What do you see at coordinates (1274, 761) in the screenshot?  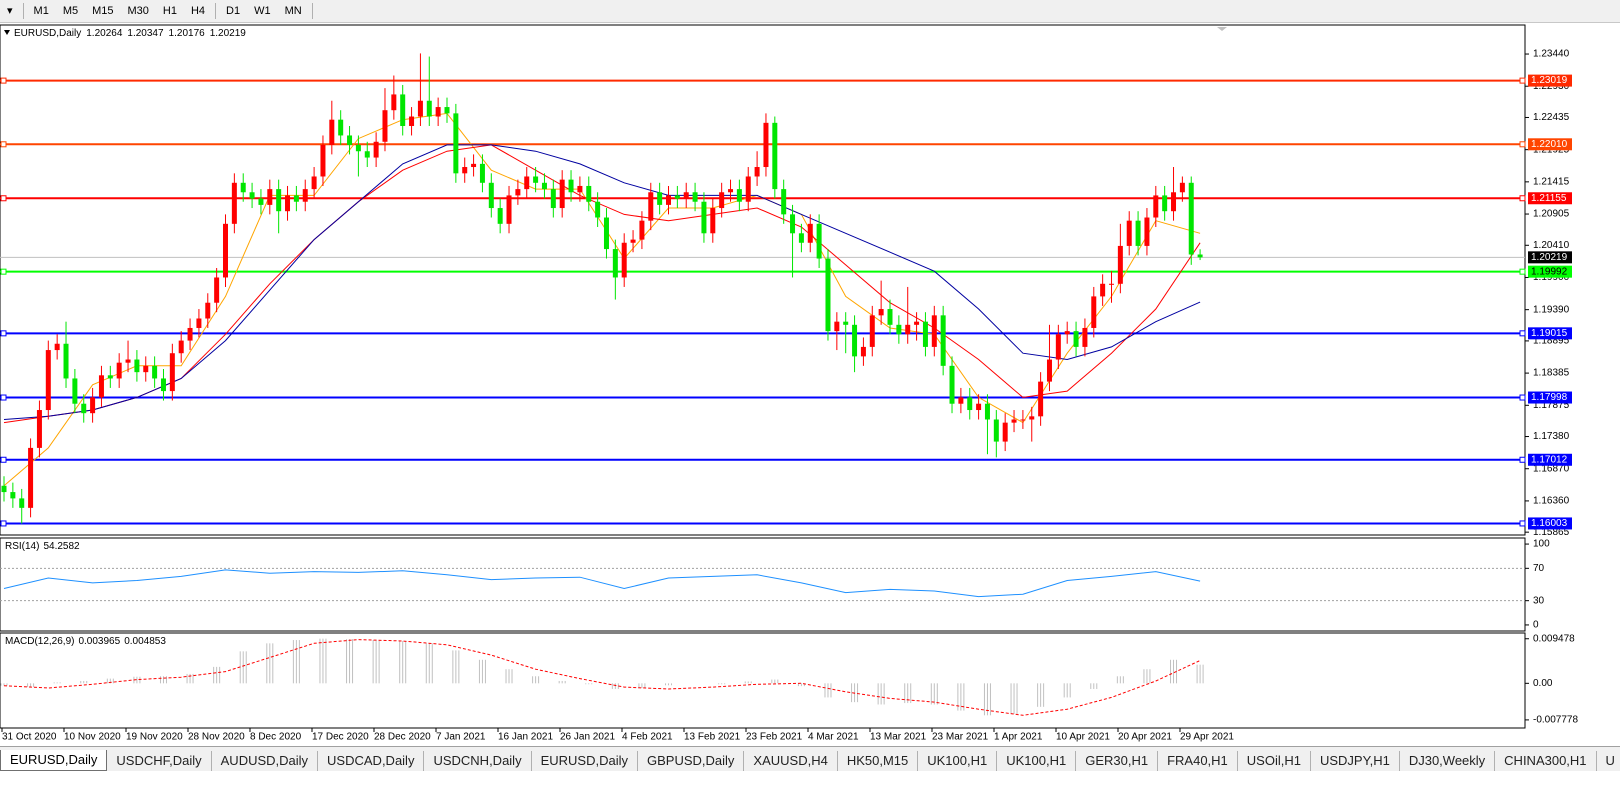 I see `chart-tab: USOil,H1` at bounding box center [1274, 761].